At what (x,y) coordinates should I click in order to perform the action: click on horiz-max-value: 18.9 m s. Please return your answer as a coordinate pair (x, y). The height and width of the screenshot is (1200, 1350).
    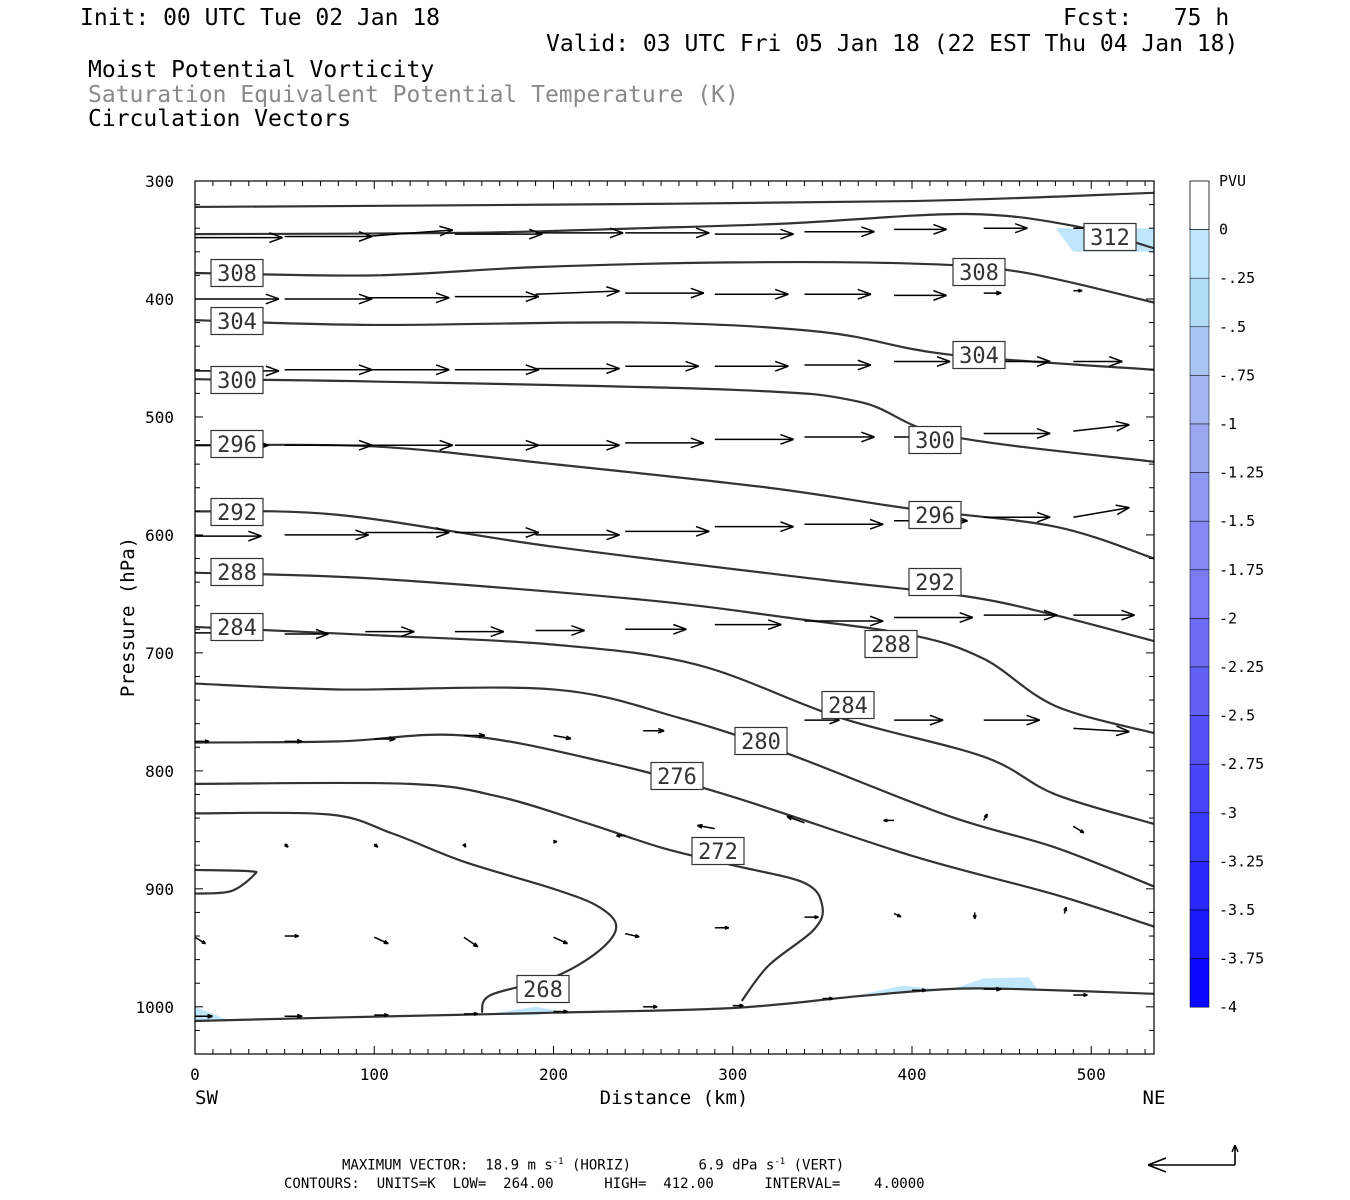
    Looking at the image, I should click on (519, 1165).